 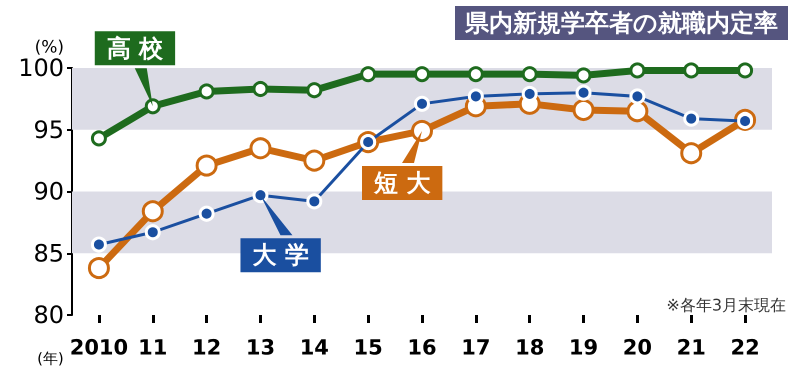 I want to click on x-tick-label: 18, so click(x=529, y=348).